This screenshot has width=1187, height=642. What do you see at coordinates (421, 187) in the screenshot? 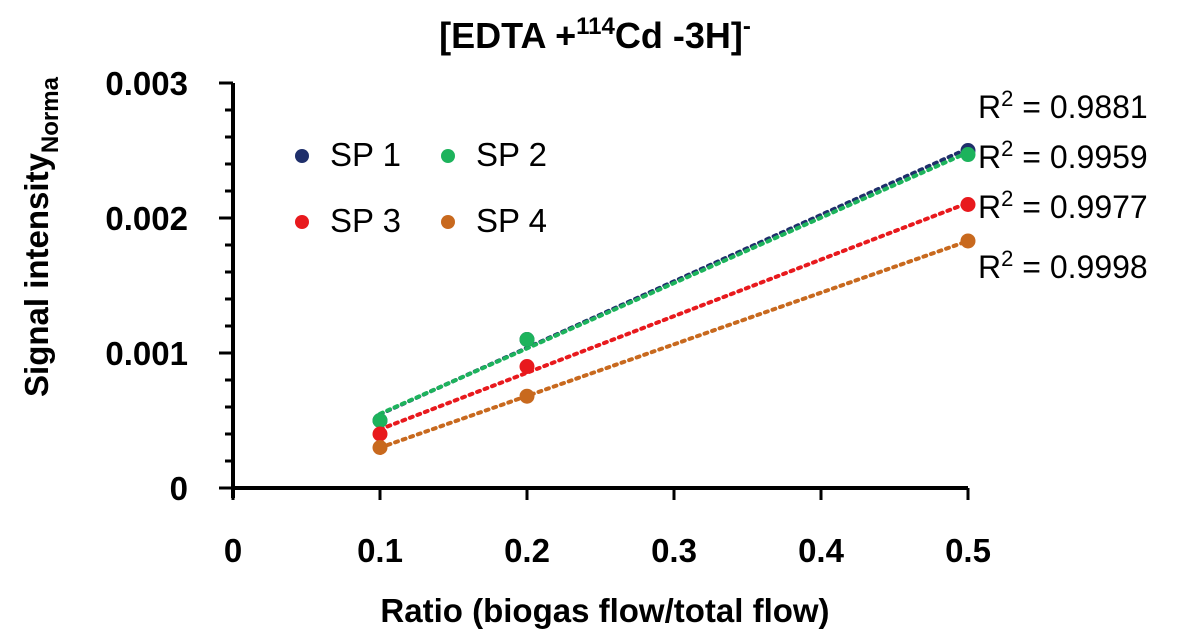
I see `legend: SP 1 SP 2 SP 3 SP 4` at bounding box center [421, 187].